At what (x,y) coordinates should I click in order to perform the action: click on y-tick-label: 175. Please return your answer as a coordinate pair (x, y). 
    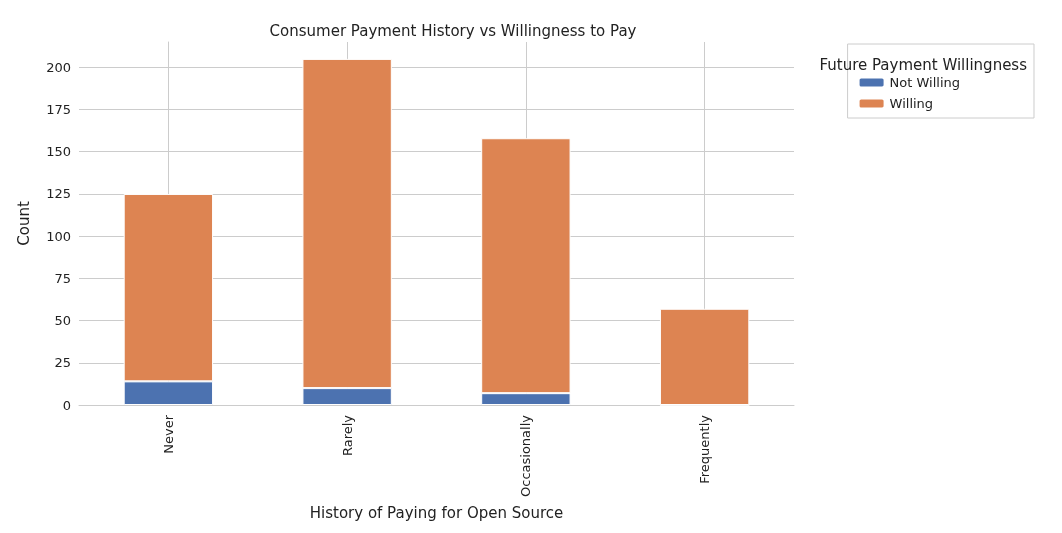
    Looking at the image, I should click on (58, 110).